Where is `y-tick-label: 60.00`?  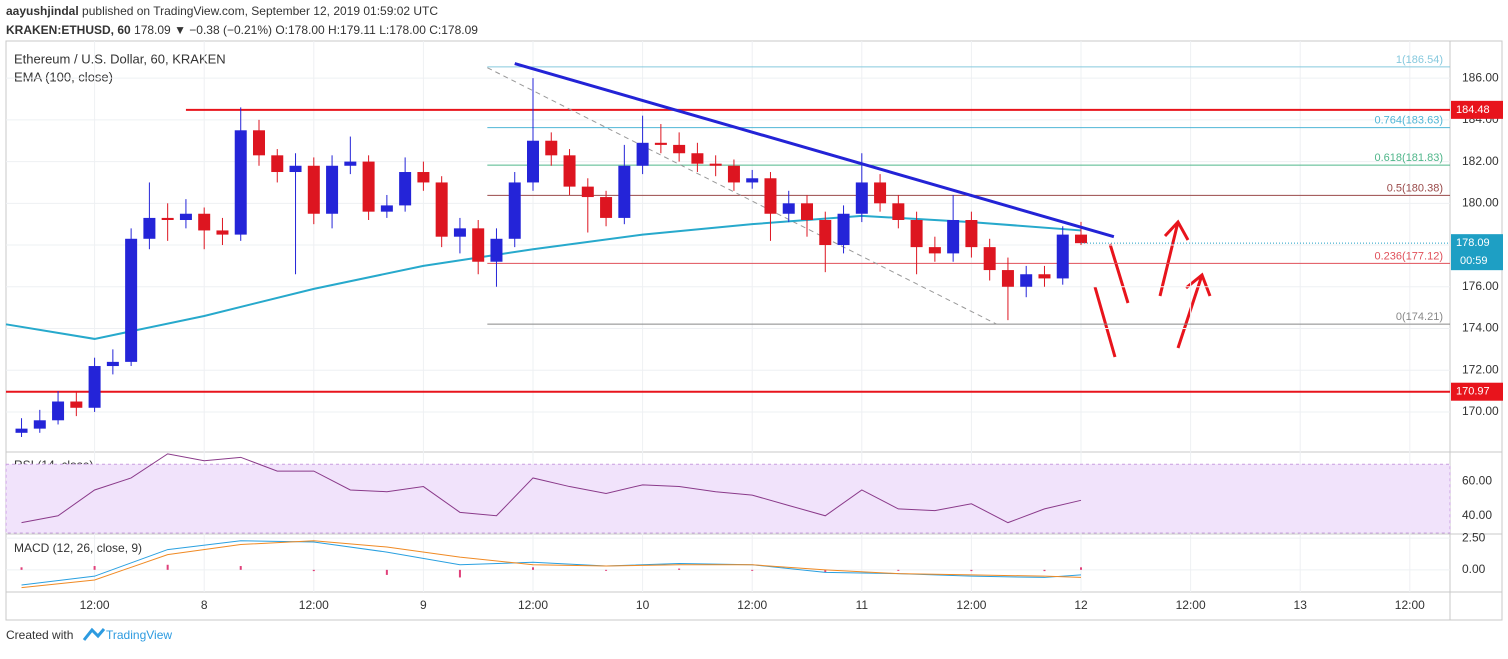 y-tick-label: 60.00 is located at coordinates (1477, 481).